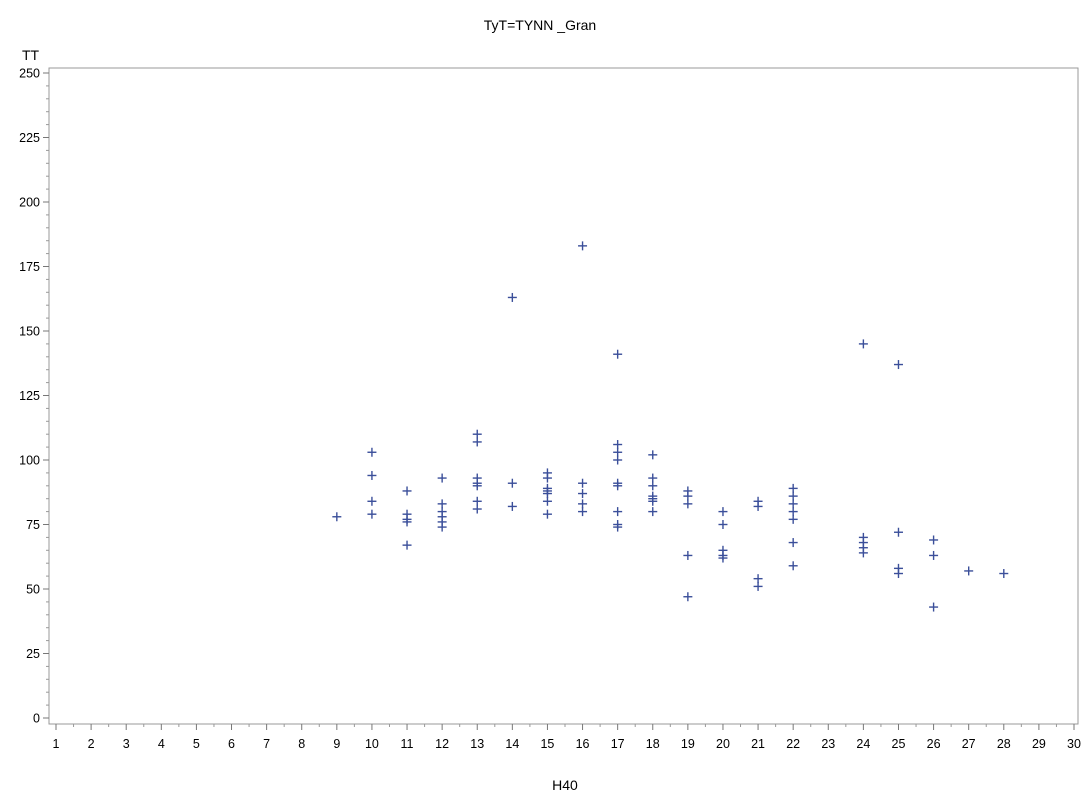 The height and width of the screenshot is (794, 1088). I want to click on y-tick-label: 125, so click(29, 396).